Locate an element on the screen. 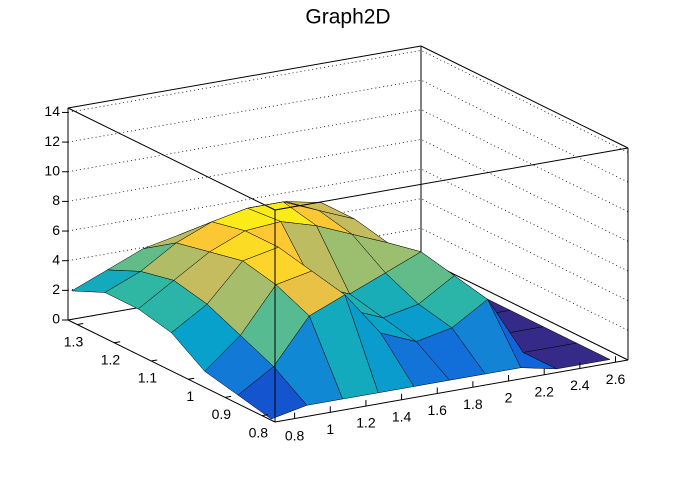 This screenshot has width=696, height=477. y-tick-label: 1.1 is located at coordinates (148, 378).